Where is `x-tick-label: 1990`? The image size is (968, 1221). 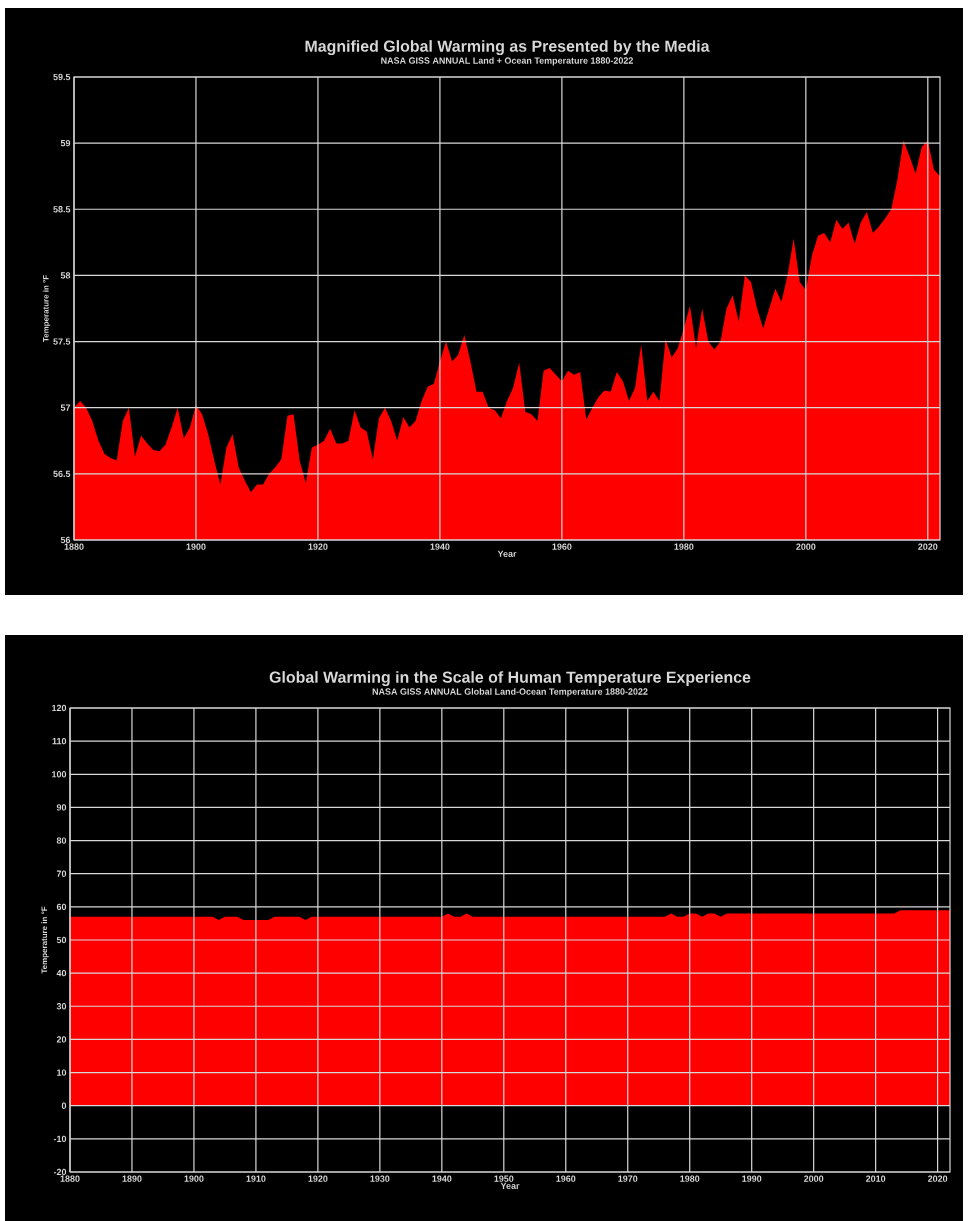 x-tick-label: 1990 is located at coordinates (752, 1178).